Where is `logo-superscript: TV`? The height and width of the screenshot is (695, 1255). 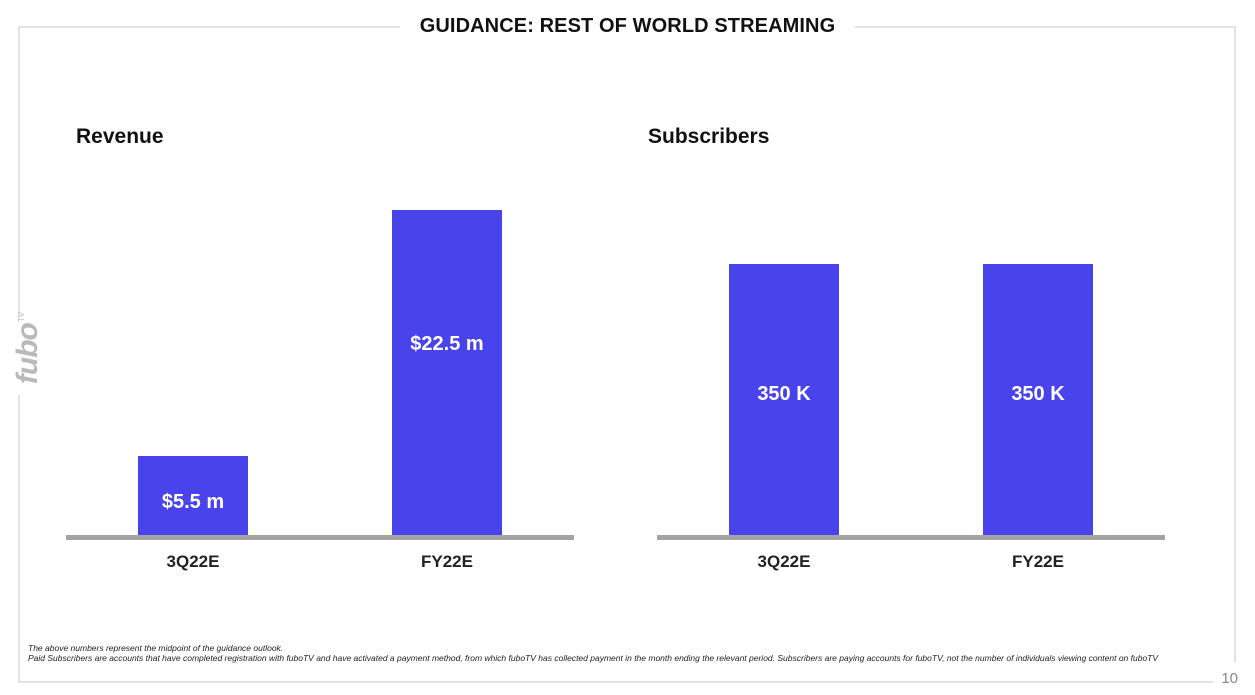 logo-superscript: TV is located at coordinates (21, 317).